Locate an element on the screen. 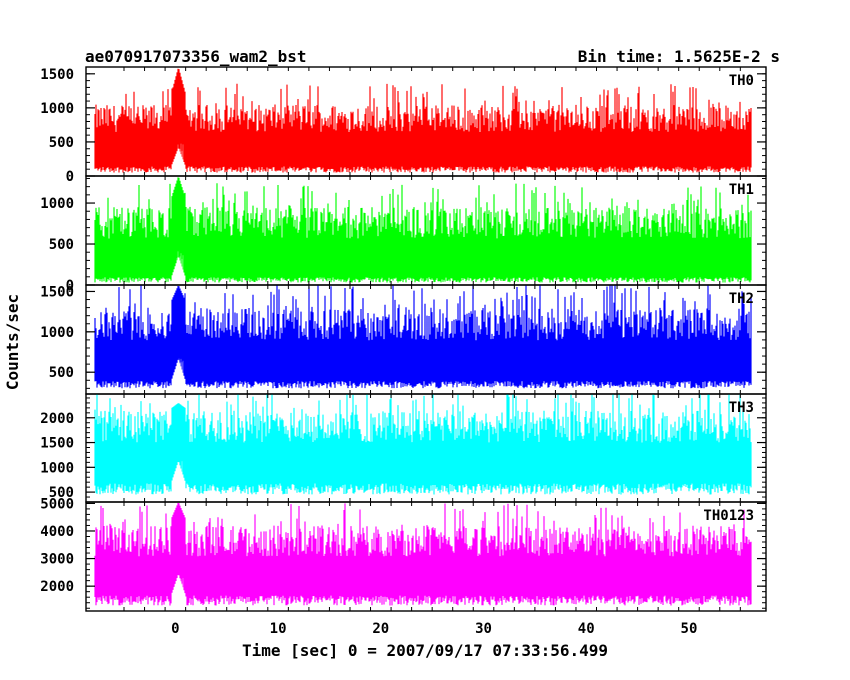 Image resolution: width=850 pixels, height=680 pixels. burst-highlight-th2 is located at coordinates (180, 370).